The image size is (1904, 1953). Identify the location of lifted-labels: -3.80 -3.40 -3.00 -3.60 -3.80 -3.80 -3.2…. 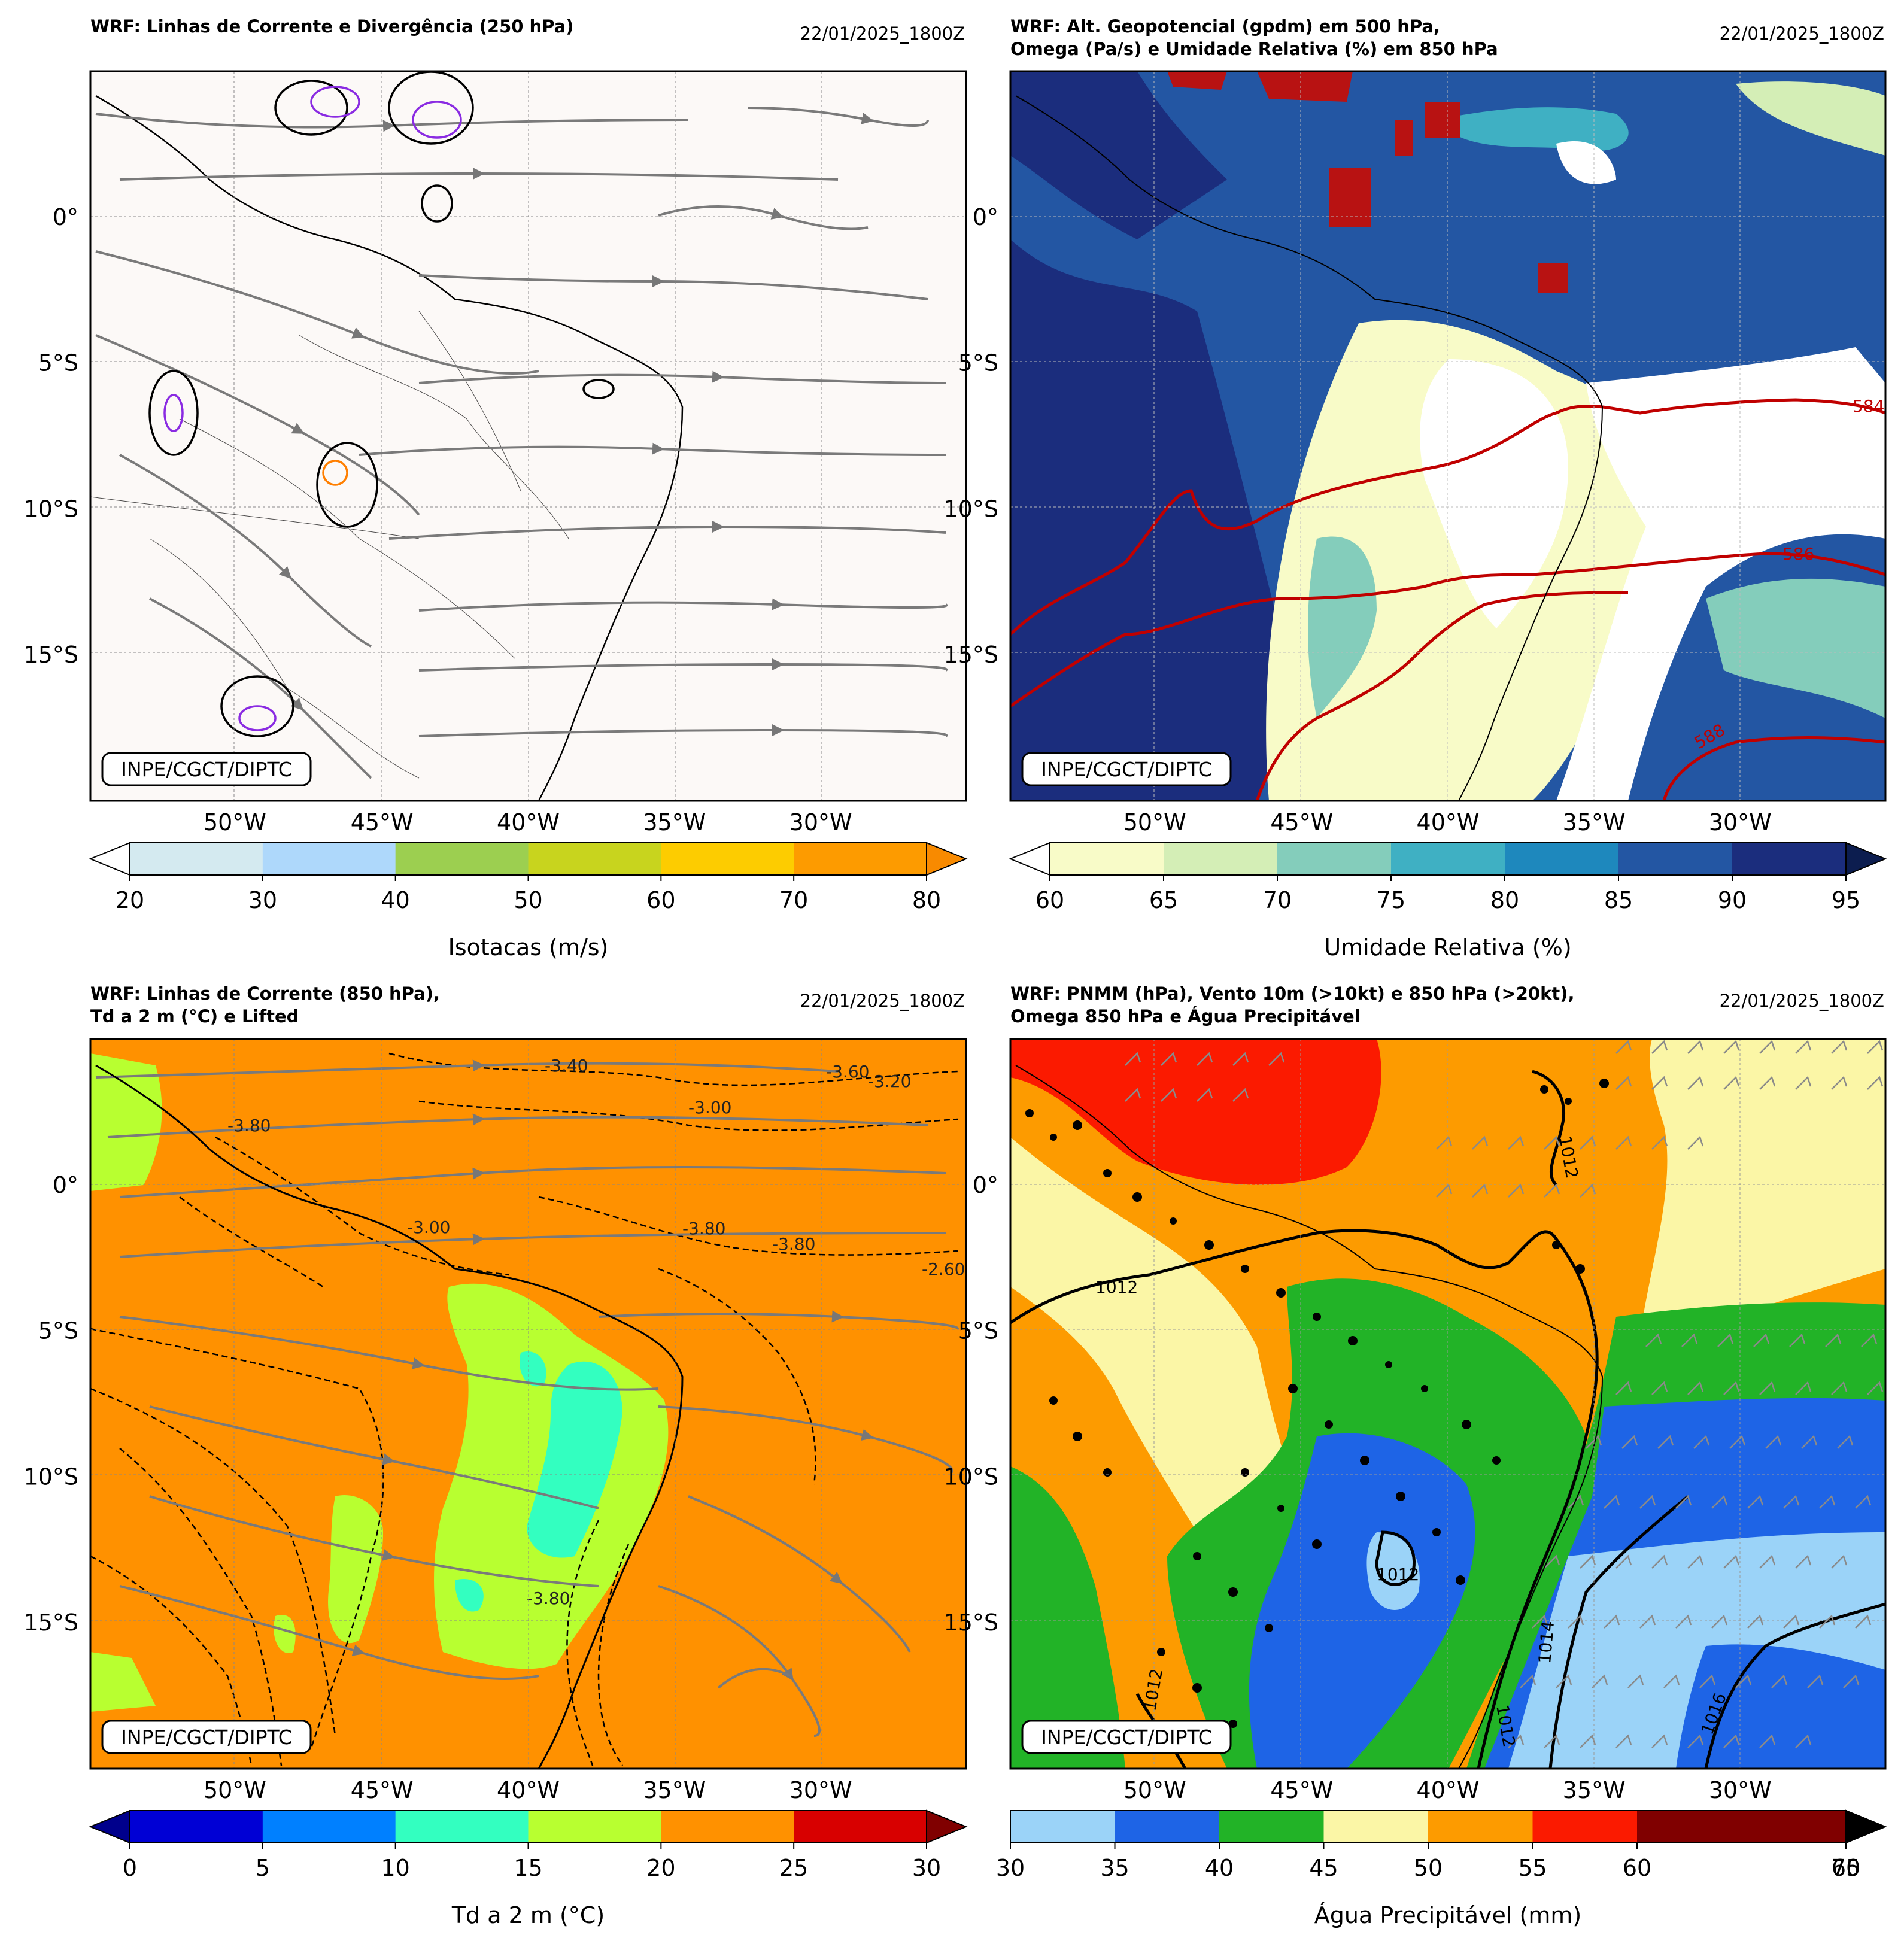
(596, 1332).